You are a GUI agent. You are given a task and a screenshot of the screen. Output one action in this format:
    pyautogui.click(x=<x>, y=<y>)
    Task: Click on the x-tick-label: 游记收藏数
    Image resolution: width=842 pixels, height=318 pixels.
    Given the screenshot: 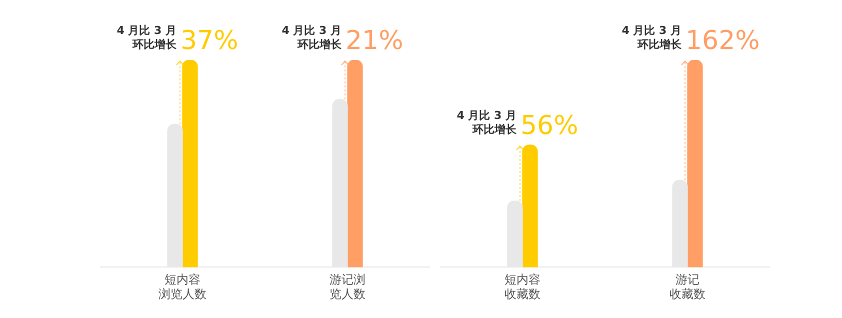 What is the action you would take?
    pyautogui.click(x=688, y=286)
    